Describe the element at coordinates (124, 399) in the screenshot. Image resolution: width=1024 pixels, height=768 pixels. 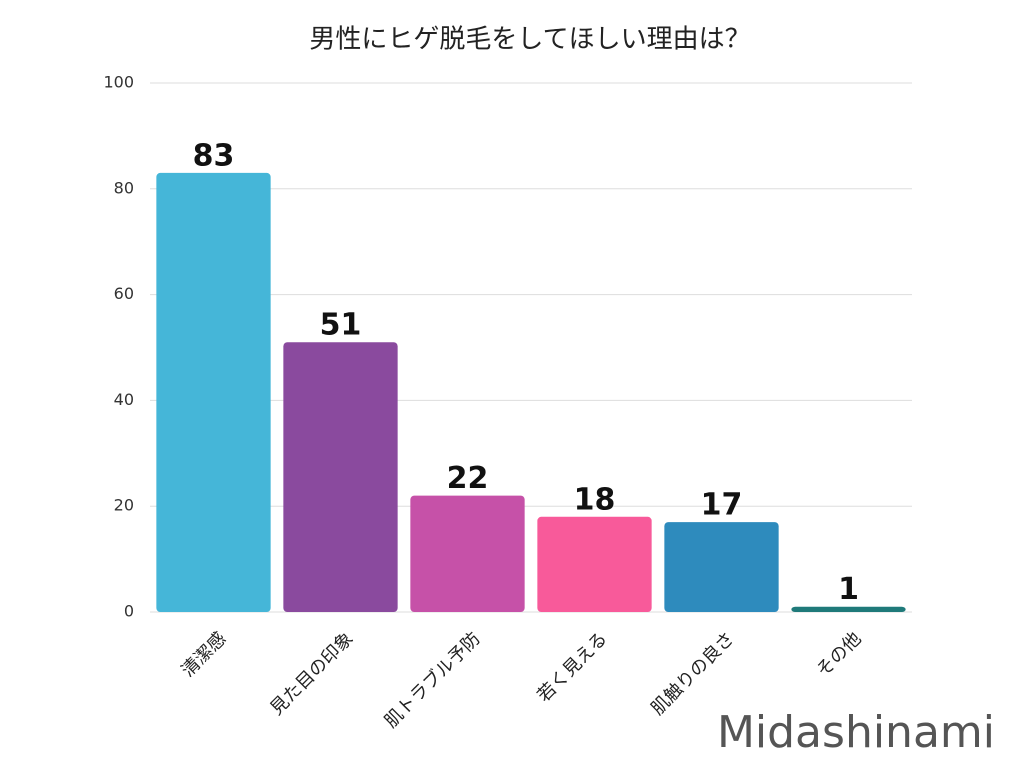
I see `y-tick-label: 40` at that location.